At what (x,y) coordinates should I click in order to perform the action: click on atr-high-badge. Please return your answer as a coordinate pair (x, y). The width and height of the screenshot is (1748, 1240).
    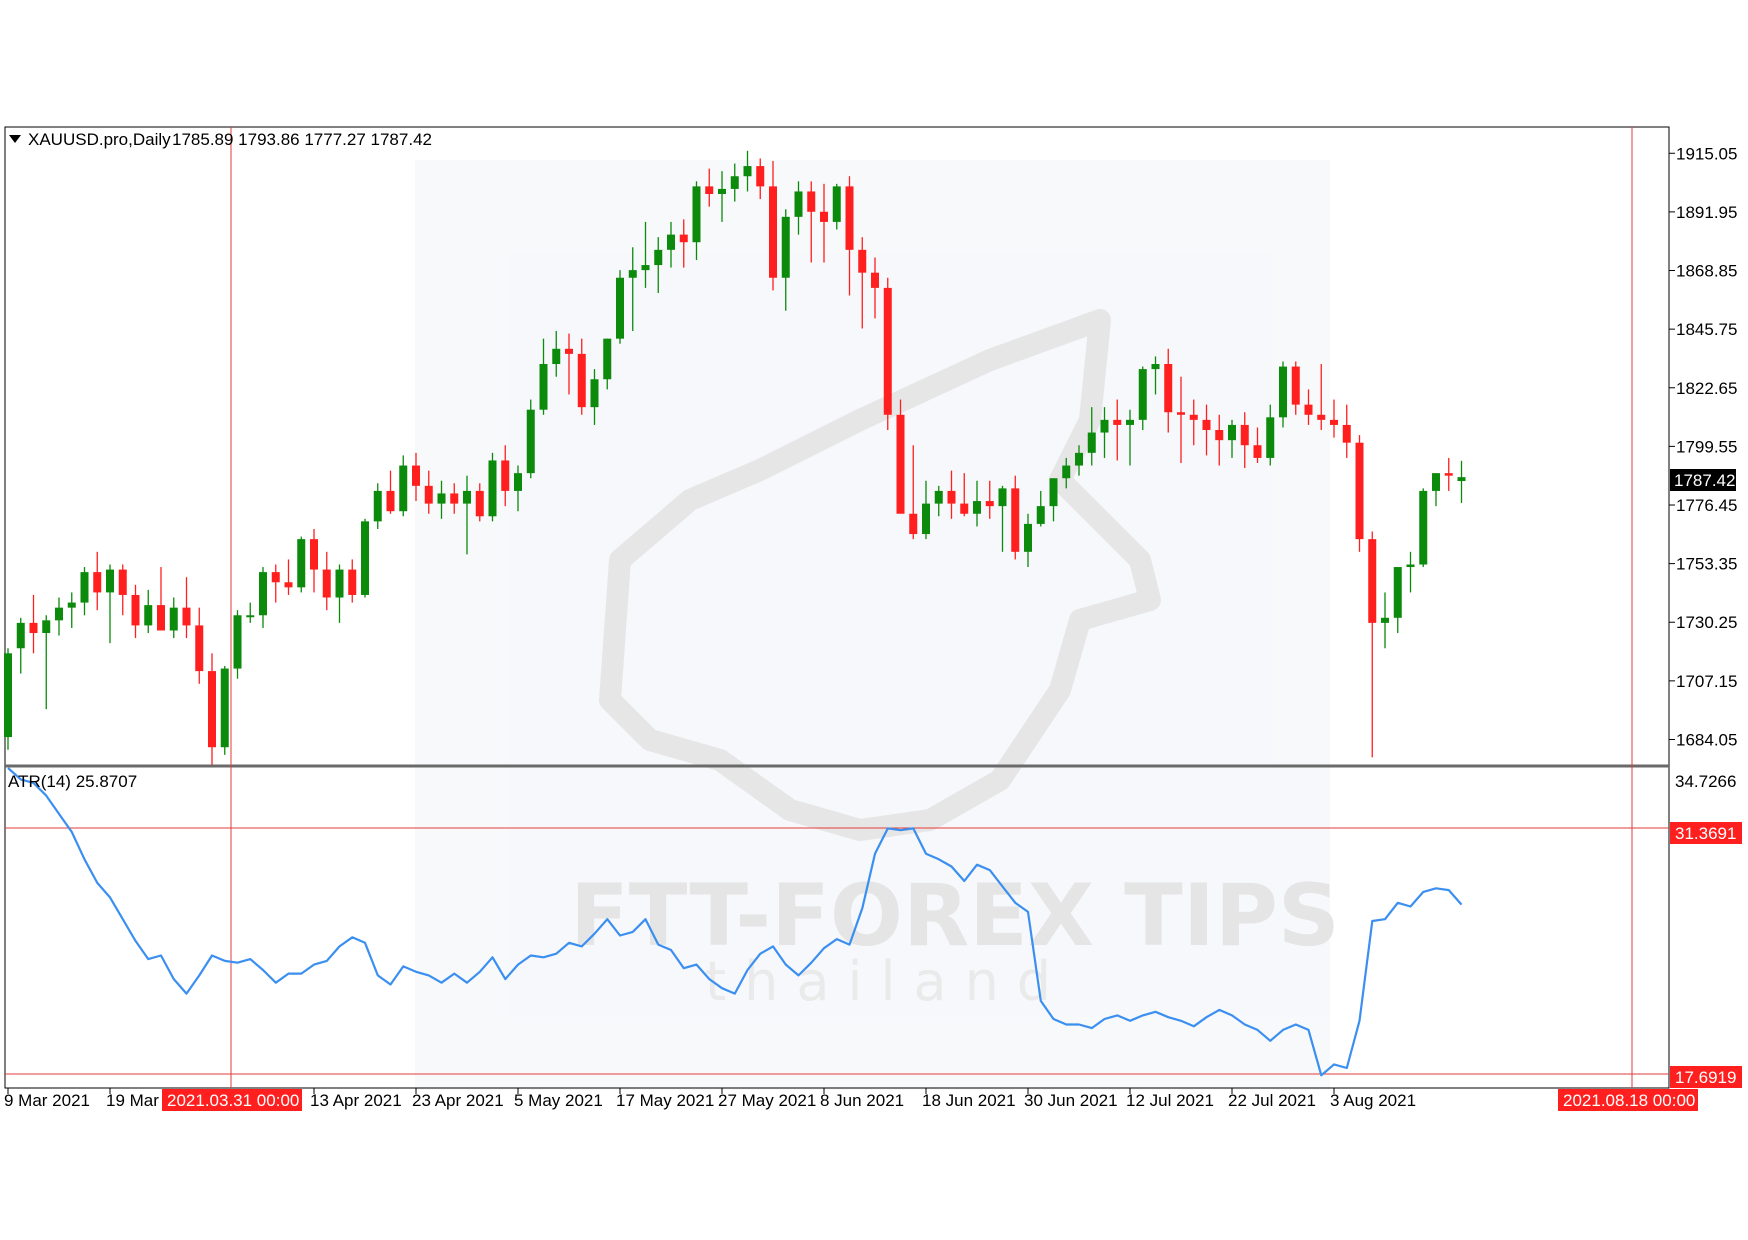
    Looking at the image, I should click on (1706, 833).